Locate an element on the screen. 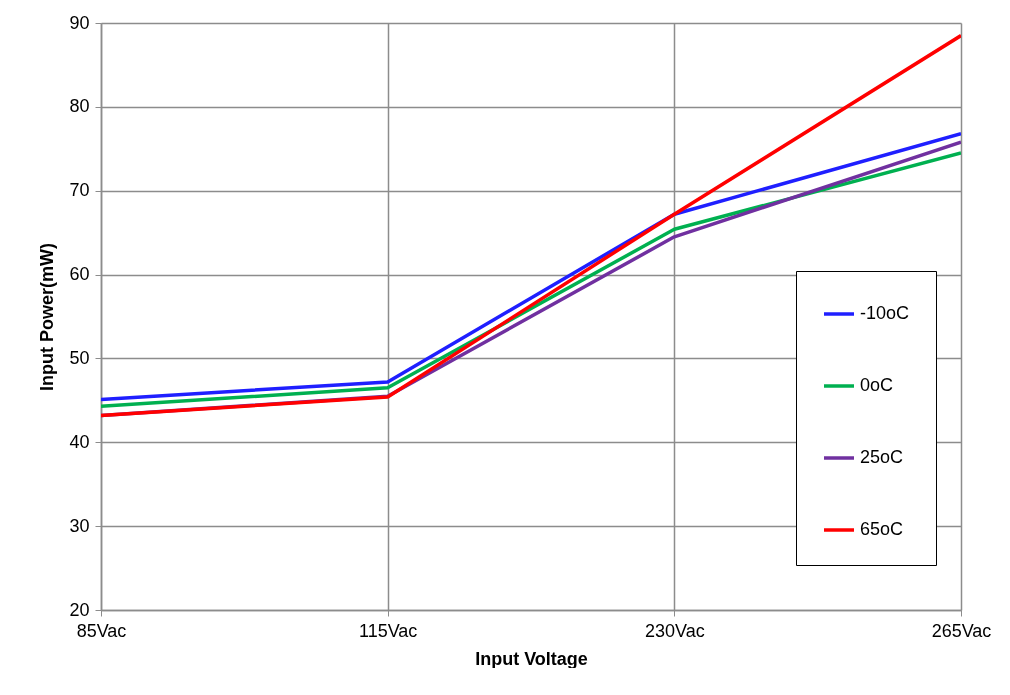 Image resolution: width=1010 pixels, height=695 pixels. x-tick-label: 85Vac is located at coordinates (101, 630).